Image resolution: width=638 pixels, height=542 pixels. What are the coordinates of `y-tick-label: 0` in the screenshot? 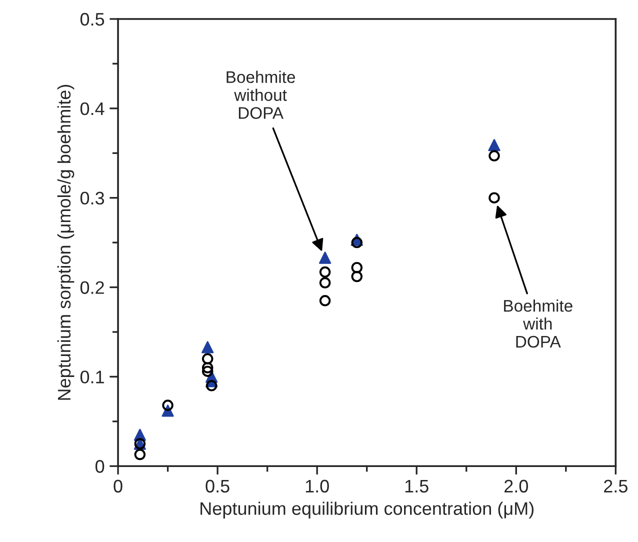 It's located at (100, 466).